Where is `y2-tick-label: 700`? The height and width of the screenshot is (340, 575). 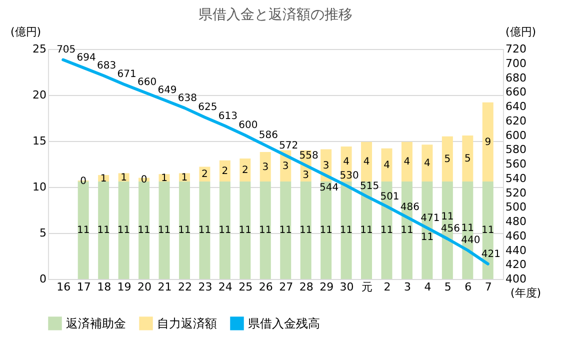
y2-tick-label: 700 is located at coordinates (516, 63).